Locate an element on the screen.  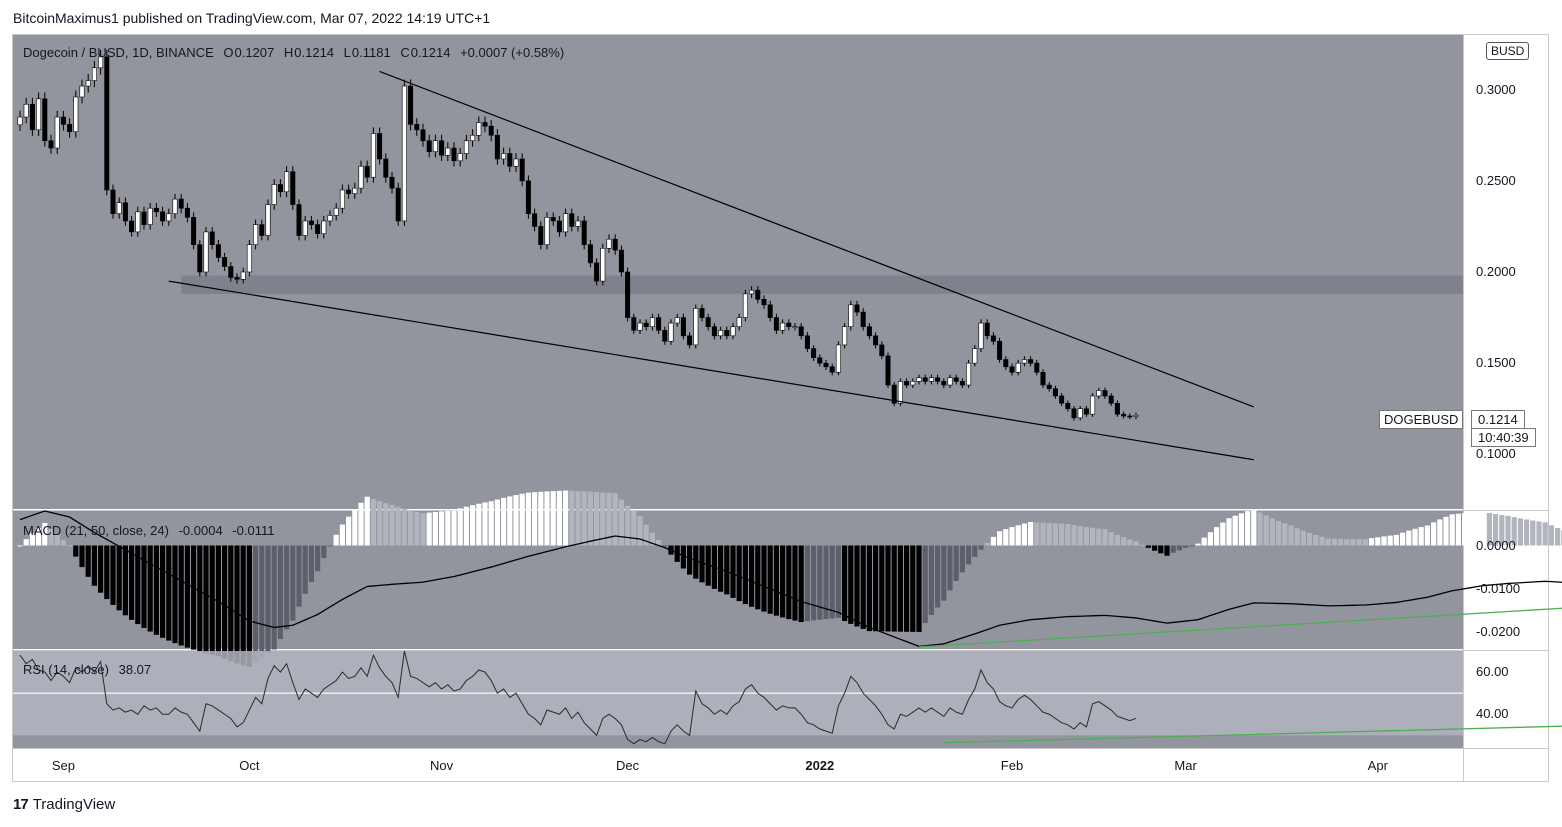
time-axis-label: 2022 is located at coordinates (820, 765).